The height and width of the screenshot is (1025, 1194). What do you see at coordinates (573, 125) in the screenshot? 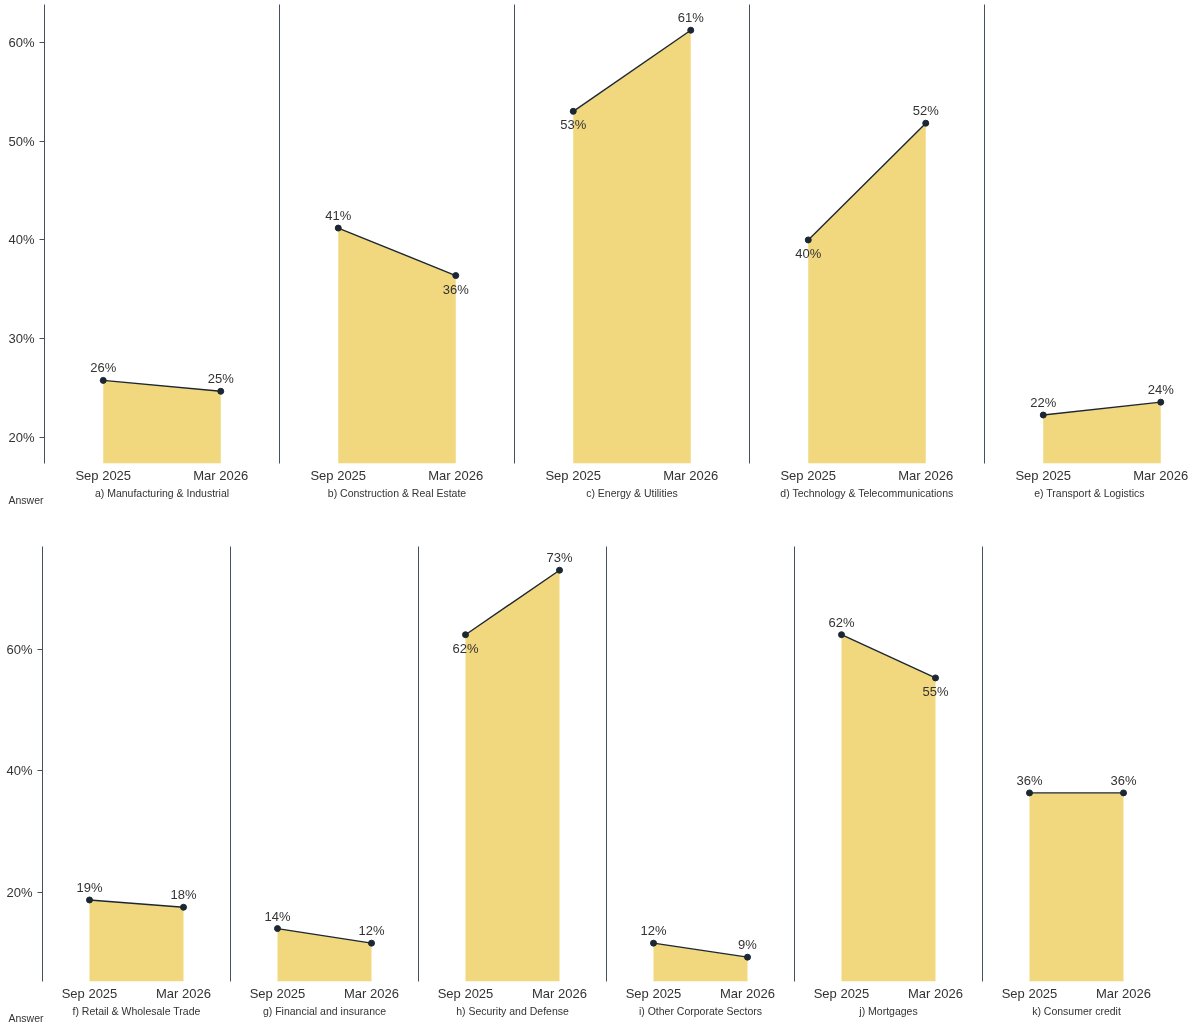
I see `data-label: 53%` at bounding box center [573, 125].